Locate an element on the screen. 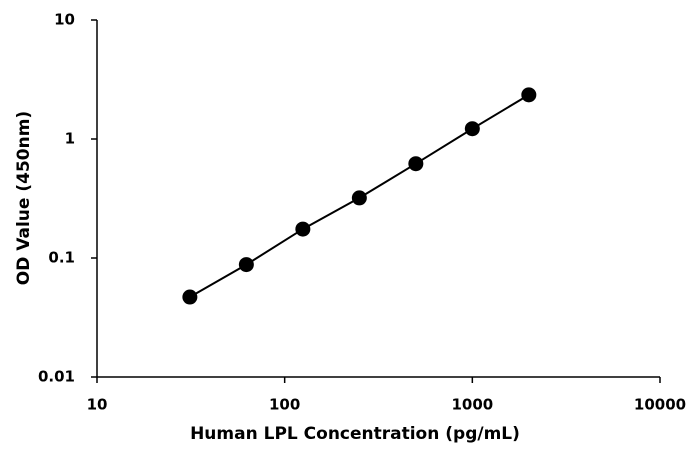 The height and width of the screenshot is (454, 697). x-tick-label: 10000 is located at coordinates (660, 405).